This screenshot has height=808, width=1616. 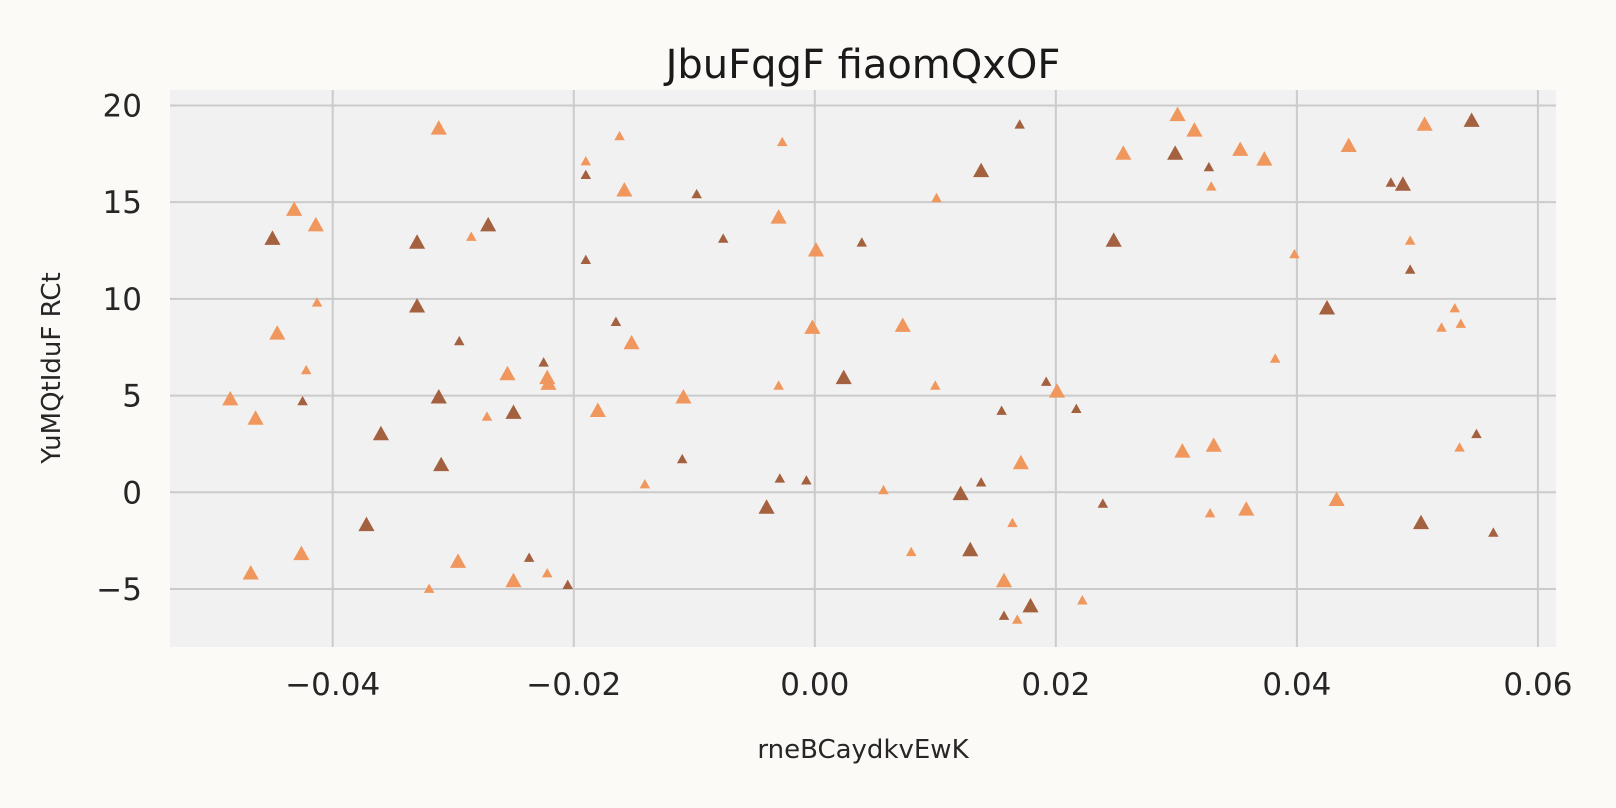 What do you see at coordinates (119, 590) in the screenshot?
I see `y-tick-label: −5` at bounding box center [119, 590].